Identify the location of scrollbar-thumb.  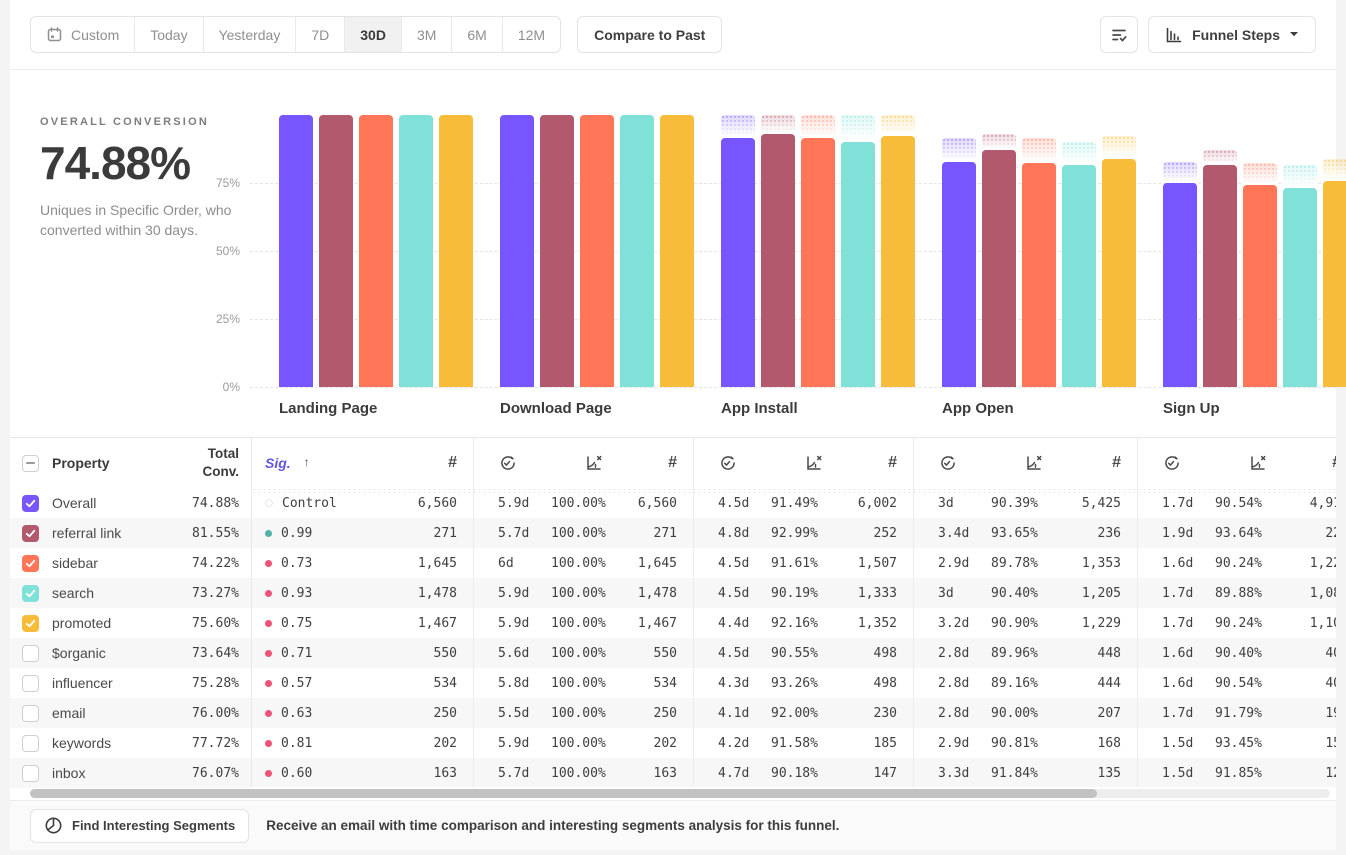
(563, 793).